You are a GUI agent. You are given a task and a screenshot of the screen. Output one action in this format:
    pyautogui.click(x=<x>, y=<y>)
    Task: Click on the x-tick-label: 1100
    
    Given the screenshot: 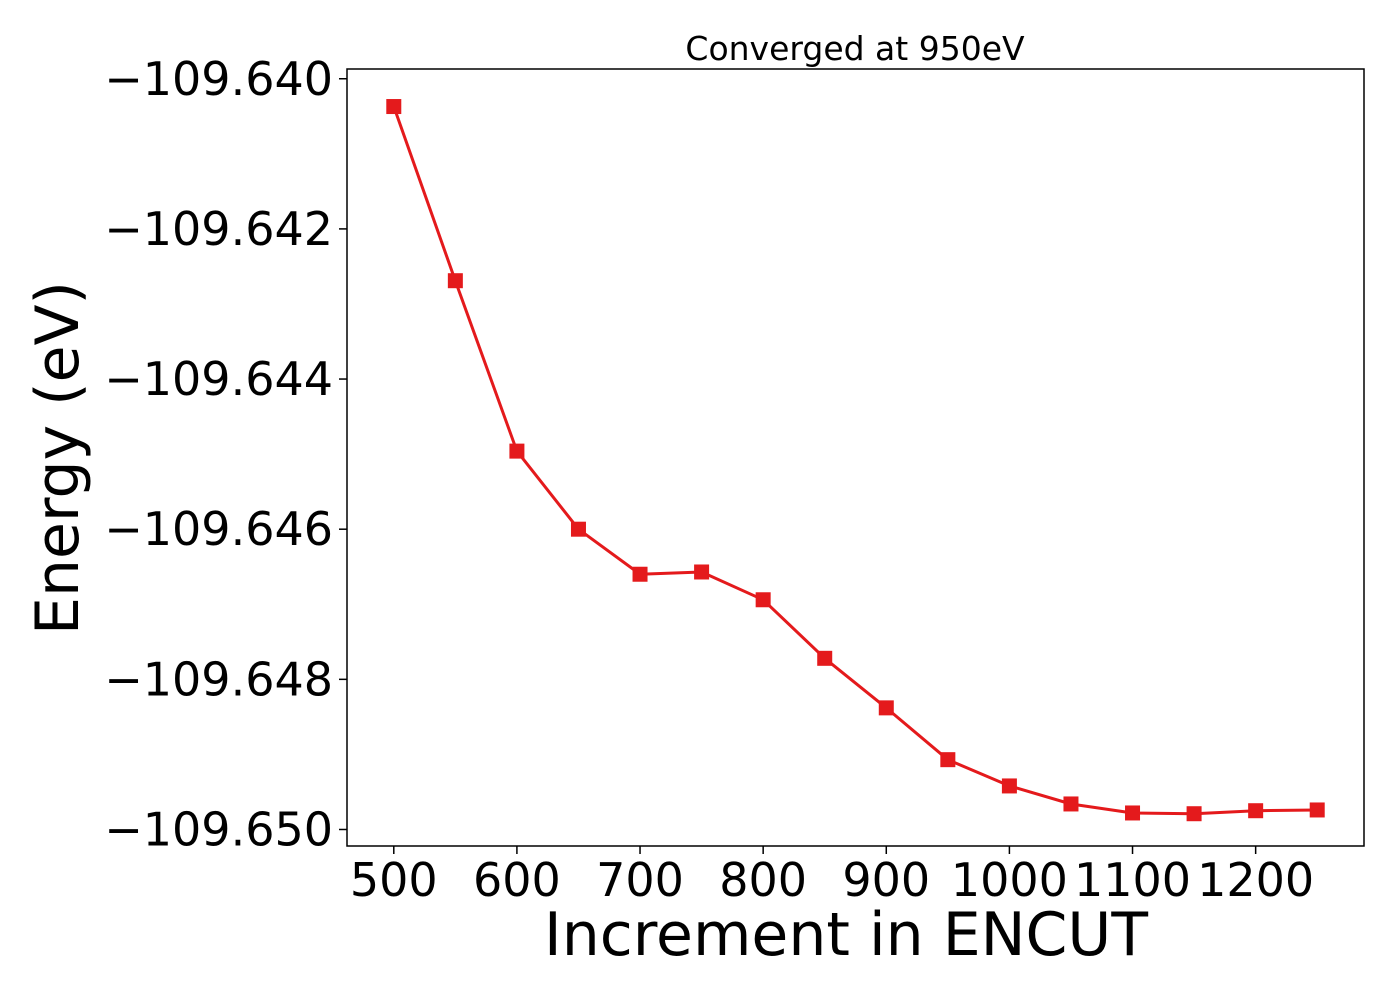 What is the action you would take?
    pyautogui.click(x=1132, y=880)
    